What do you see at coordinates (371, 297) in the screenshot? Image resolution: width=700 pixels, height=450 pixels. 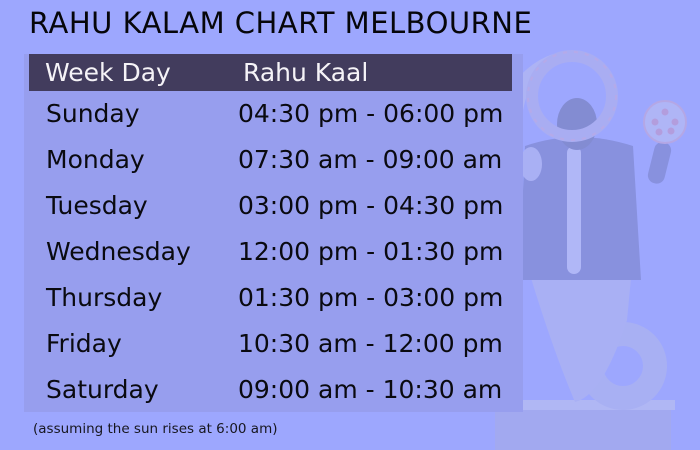 I see `time-value: 01:30 pm - 03:00 pm` at bounding box center [371, 297].